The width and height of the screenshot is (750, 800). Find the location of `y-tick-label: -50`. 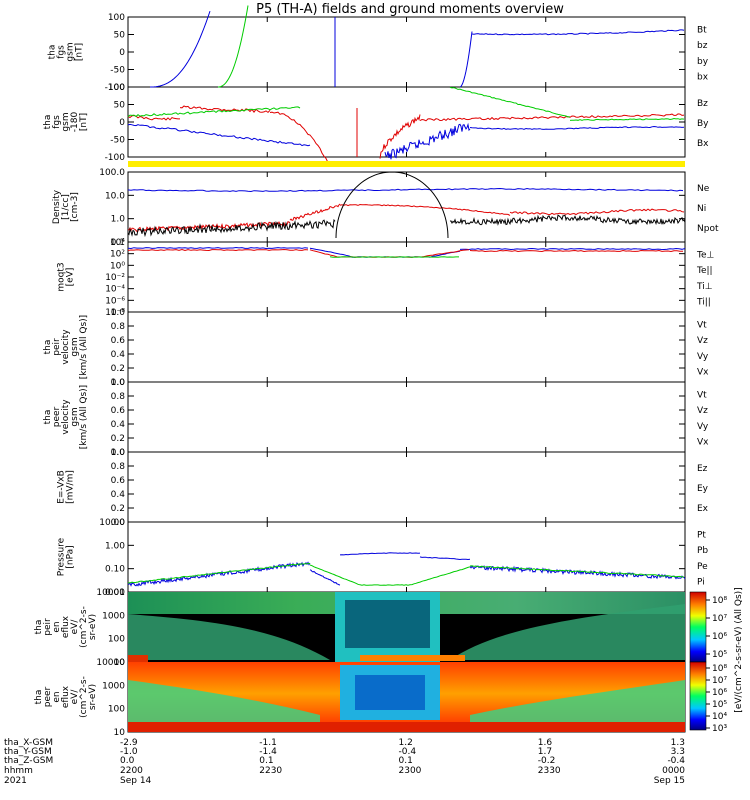

y-tick-label: -50 is located at coordinates (117, 71).